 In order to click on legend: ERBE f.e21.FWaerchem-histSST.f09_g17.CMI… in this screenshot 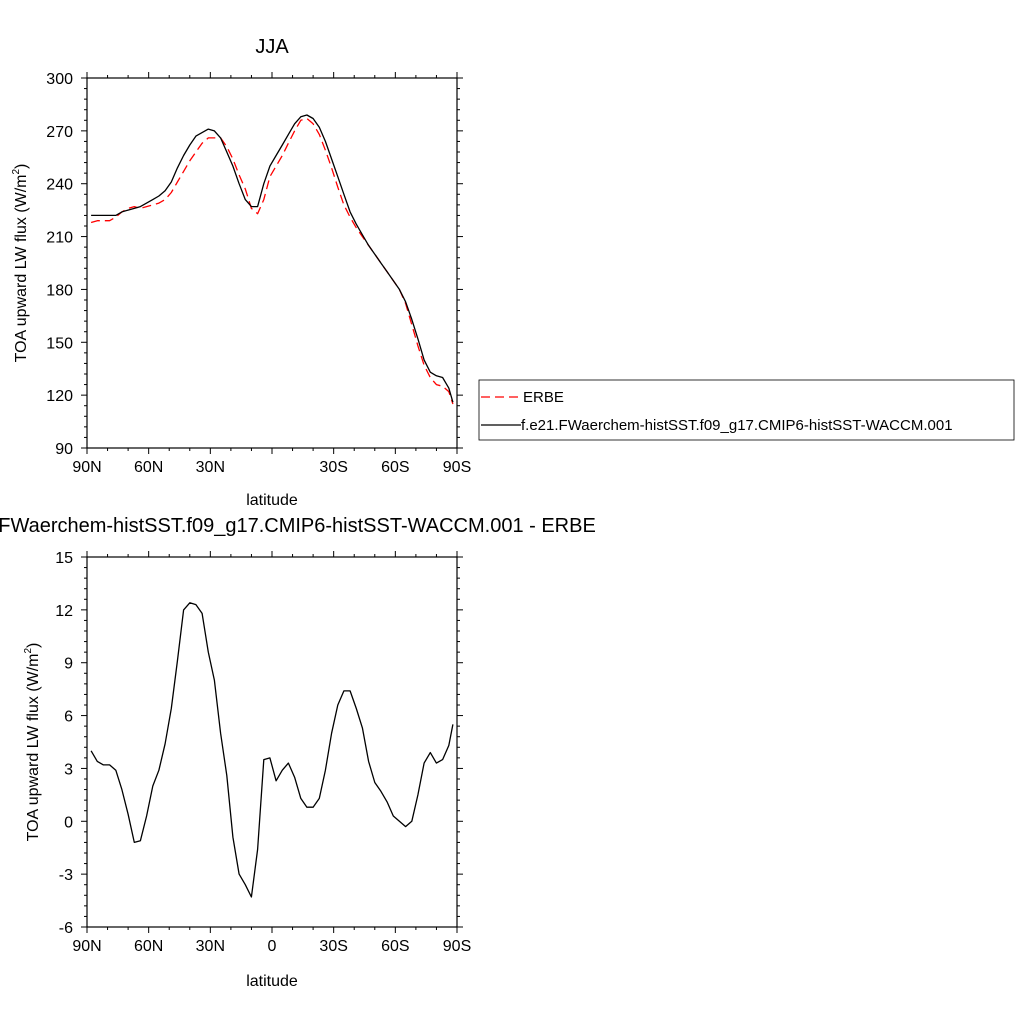, I will do `click(746, 410)`.